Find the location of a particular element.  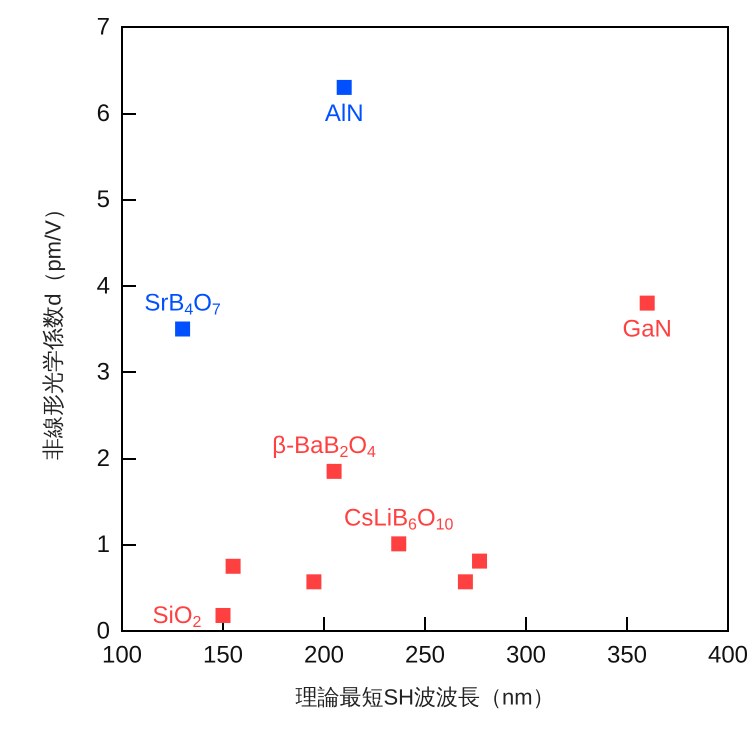

x-tick-label: 100 is located at coordinates (122, 655).